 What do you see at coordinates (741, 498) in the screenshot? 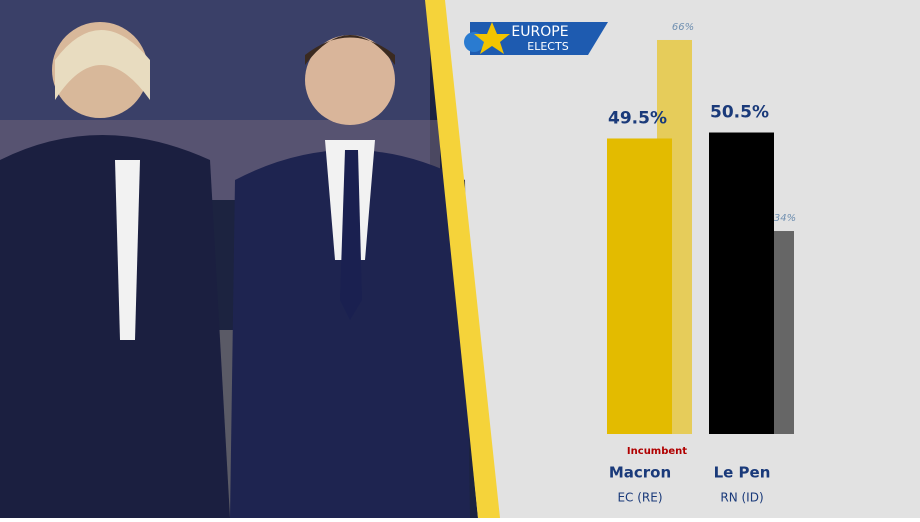
I see `party-label: RN (ID)` at bounding box center [741, 498].